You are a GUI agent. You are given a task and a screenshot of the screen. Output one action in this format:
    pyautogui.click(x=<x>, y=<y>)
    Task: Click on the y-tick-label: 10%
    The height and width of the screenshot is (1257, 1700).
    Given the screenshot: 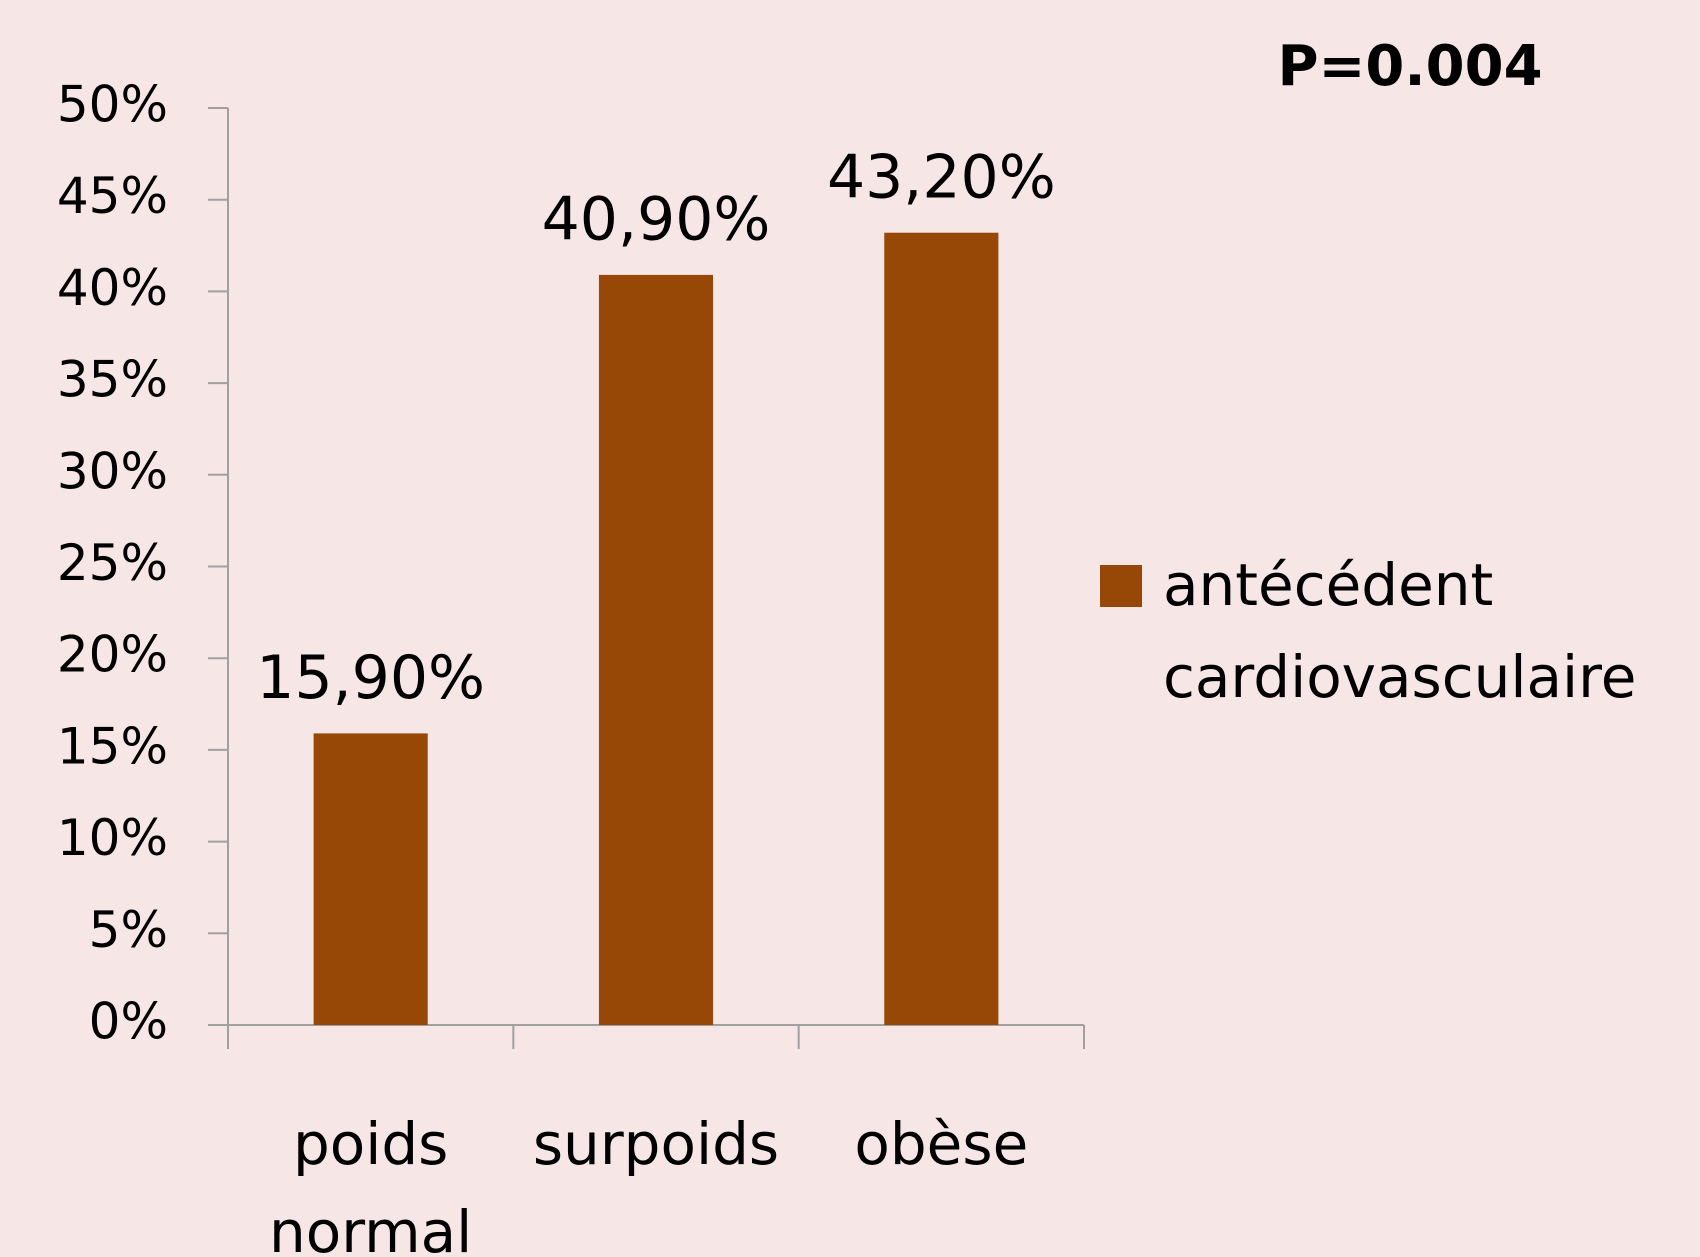 What is the action you would take?
    pyautogui.click(x=112, y=838)
    